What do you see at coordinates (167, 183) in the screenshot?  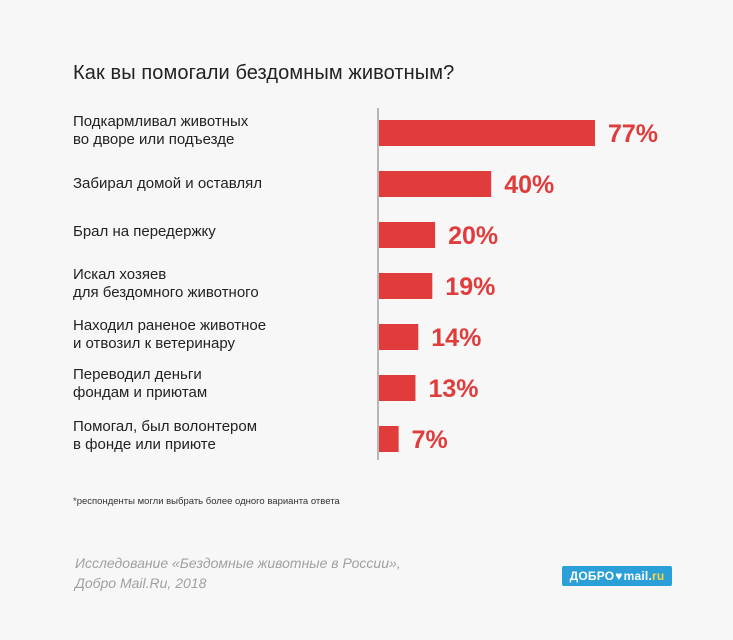 I see `category-label: Забирал домой и оставлял` at bounding box center [167, 183].